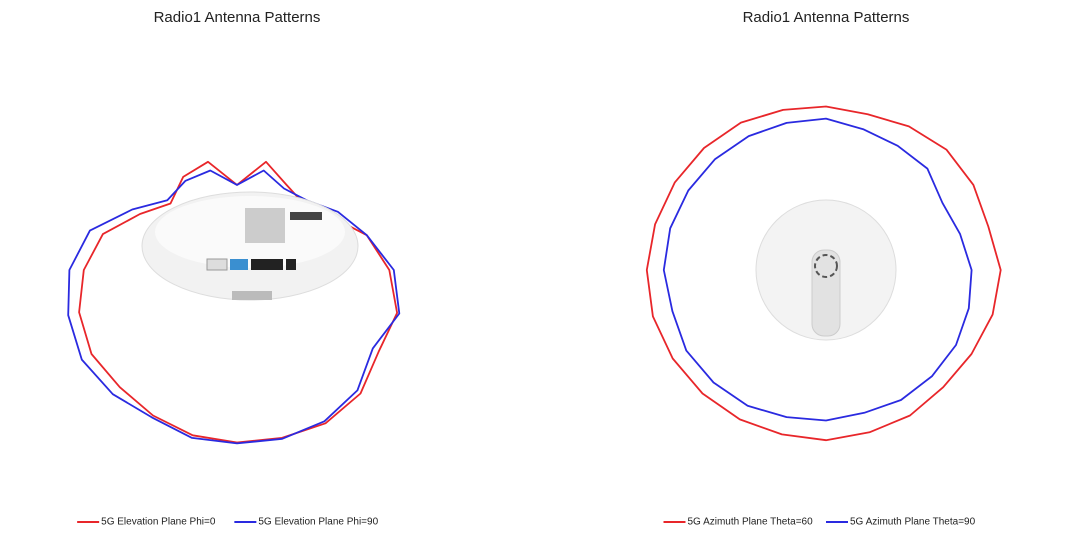  What do you see at coordinates (252, 295) in the screenshot?
I see `device-foot` at bounding box center [252, 295].